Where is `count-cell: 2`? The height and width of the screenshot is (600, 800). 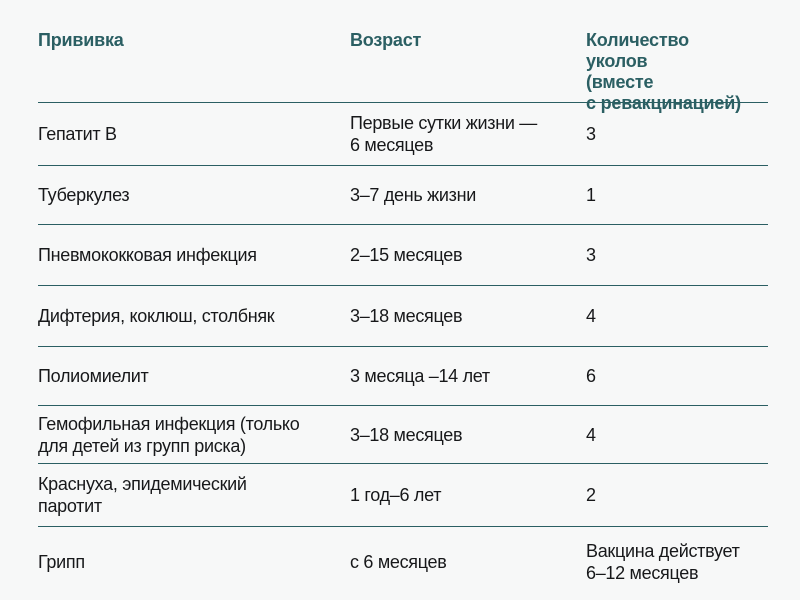
count-cell: 2 is located at coordinates (591, 495).